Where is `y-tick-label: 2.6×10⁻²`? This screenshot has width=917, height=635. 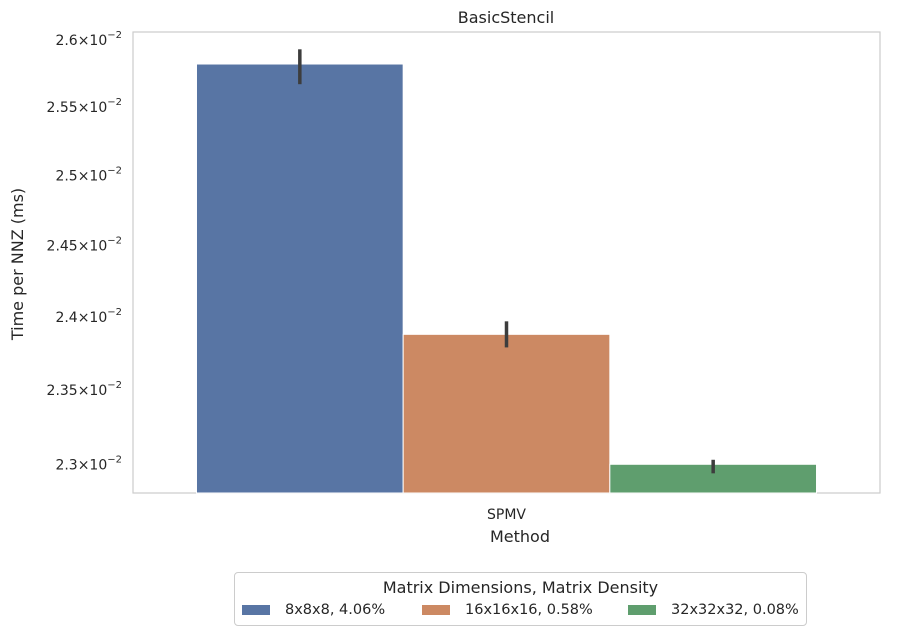
y-tick-label: 2.6×10⁻² is located at coordinates (88, 39).